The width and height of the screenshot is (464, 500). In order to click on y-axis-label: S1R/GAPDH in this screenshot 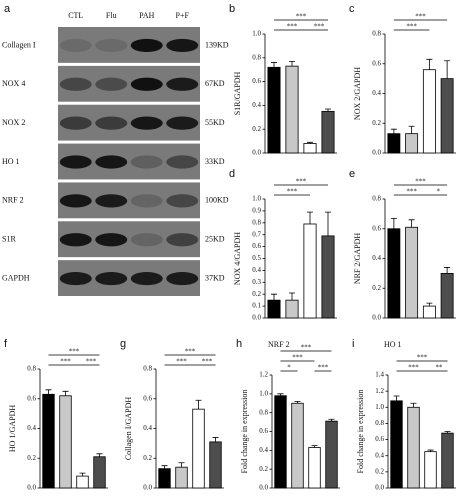, I will do `click(237, 94)`.